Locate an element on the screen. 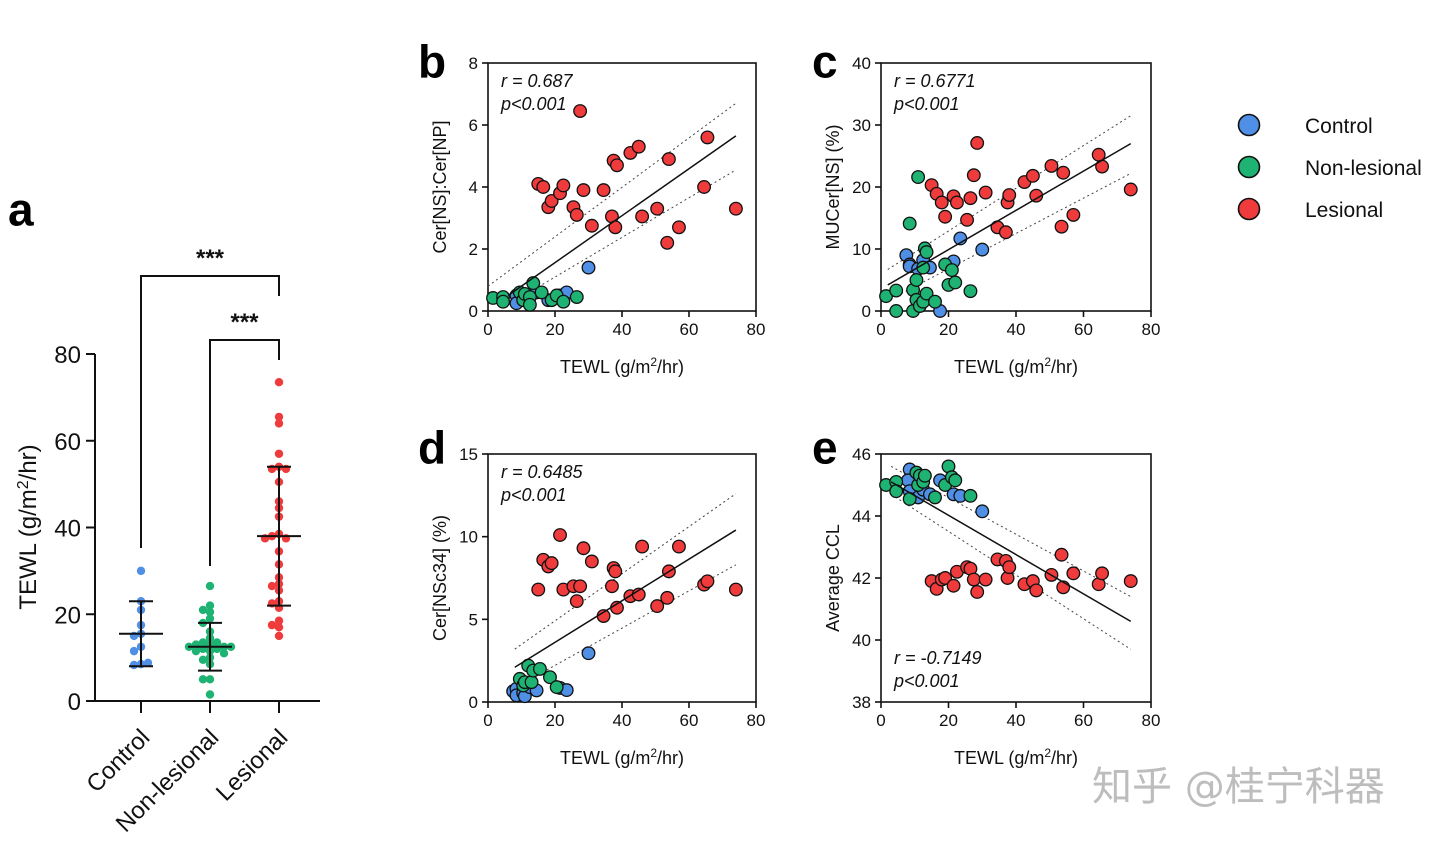  y-tick-label: 10 is located at coordinates (861, 249).